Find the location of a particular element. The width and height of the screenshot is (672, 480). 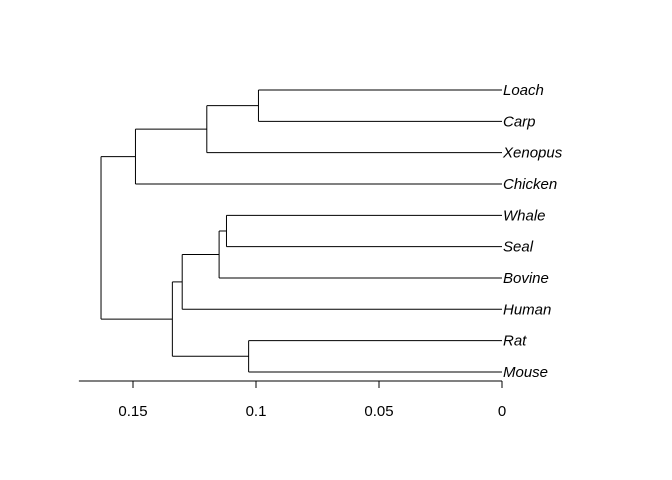

leaf-label-loach: Loach is located at coordinates (523, 90).